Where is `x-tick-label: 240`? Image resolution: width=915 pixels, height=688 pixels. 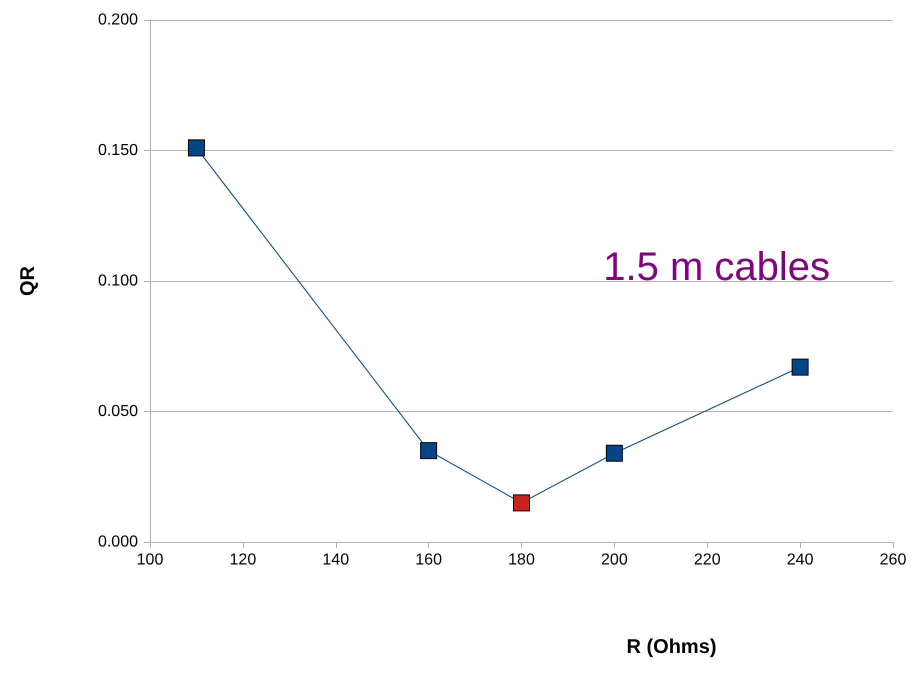
x-tick-label: 240 is located at coordinates (800, 560).